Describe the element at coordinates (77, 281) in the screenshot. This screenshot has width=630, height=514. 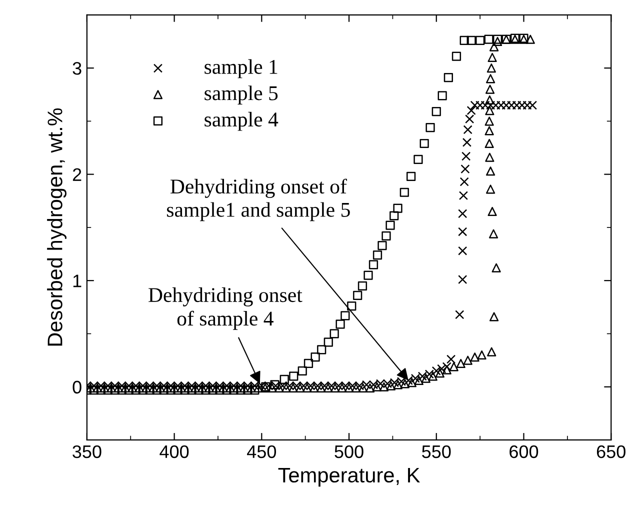
I see `y-tick-label: 1` at that location.